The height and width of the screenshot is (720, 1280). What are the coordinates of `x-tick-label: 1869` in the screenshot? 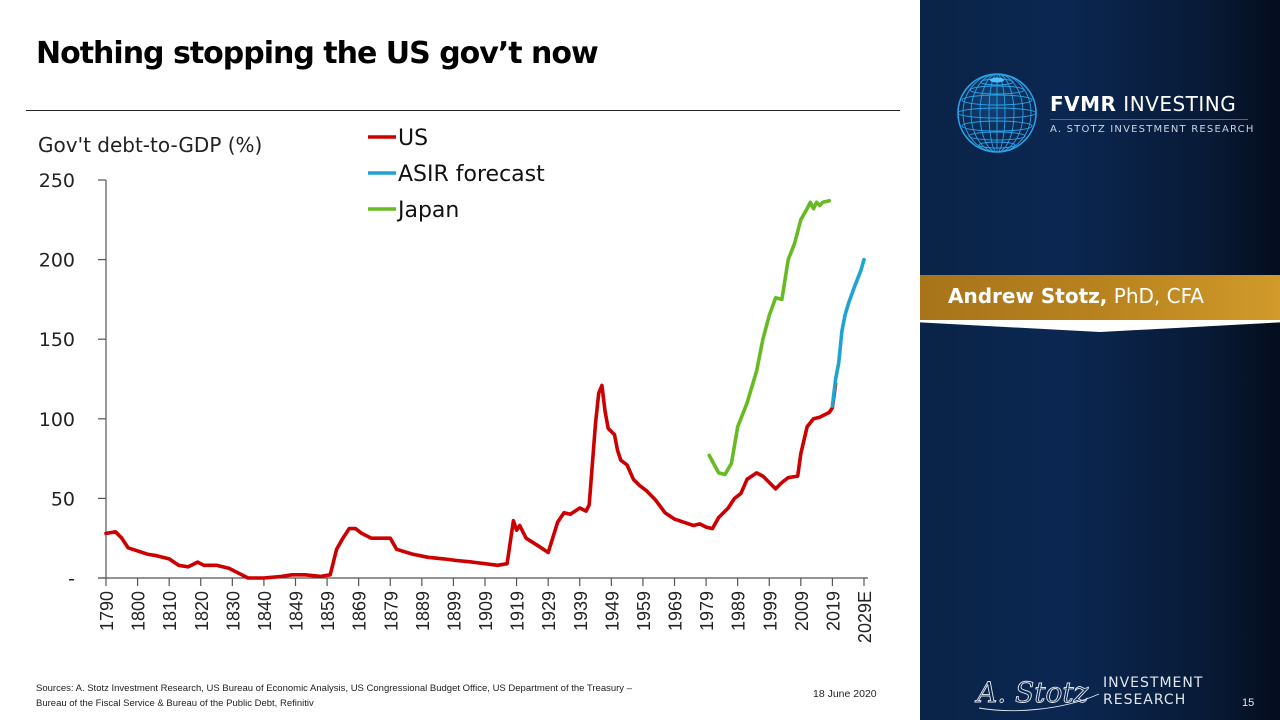 It's located at (360, 611).